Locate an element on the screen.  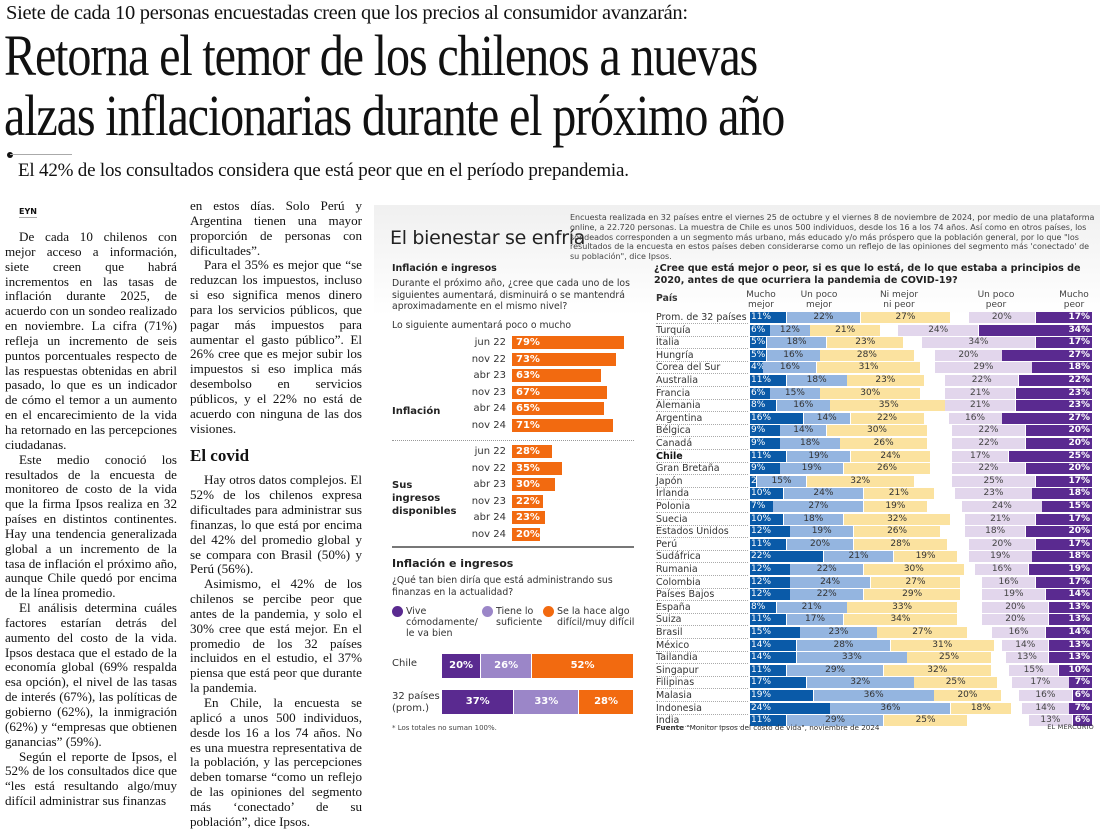
segment-un-poco-peor: 14% is located at coordinates (1045, 708).